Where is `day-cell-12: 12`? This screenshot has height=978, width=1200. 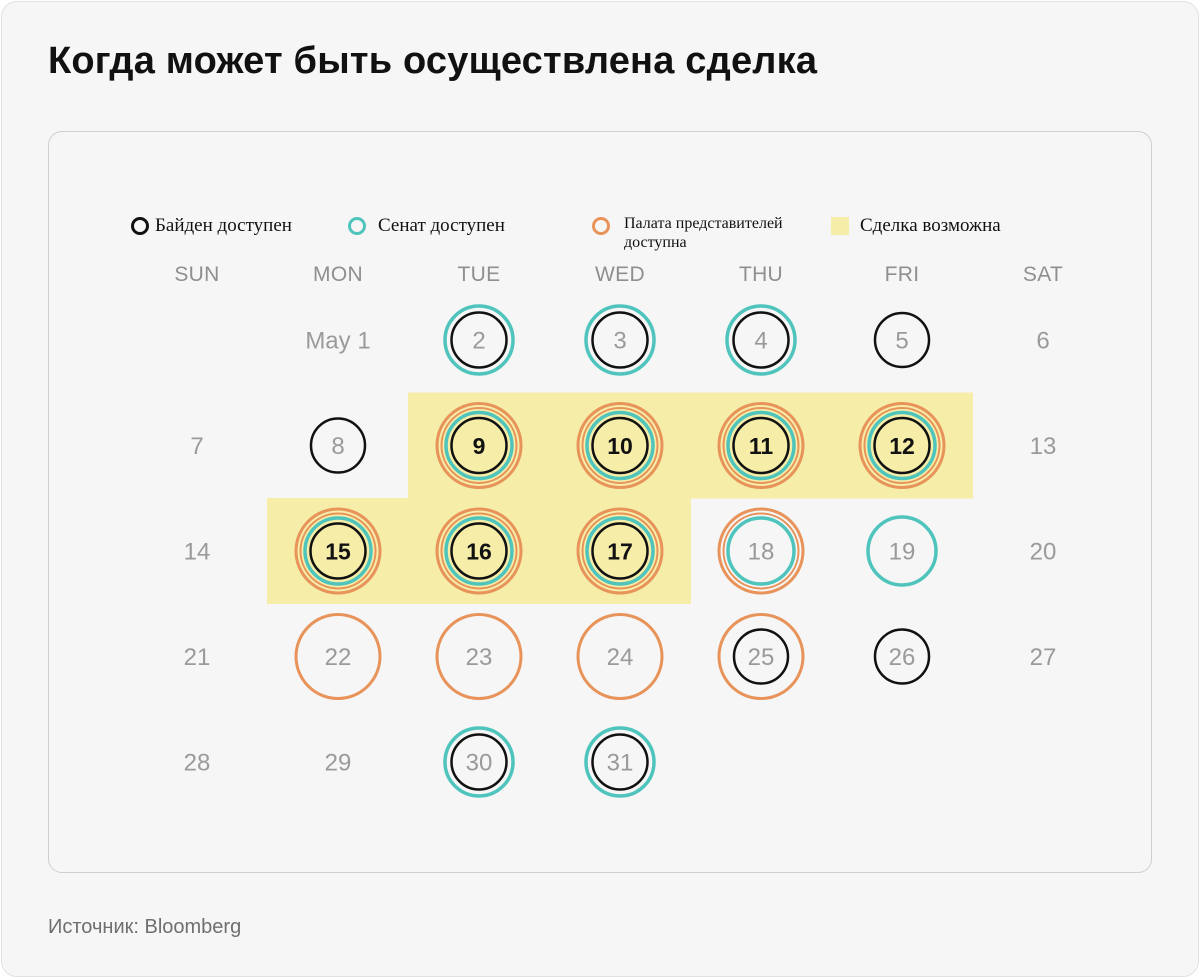
day-cell-12: 12 is located at coordinates (902, 445).